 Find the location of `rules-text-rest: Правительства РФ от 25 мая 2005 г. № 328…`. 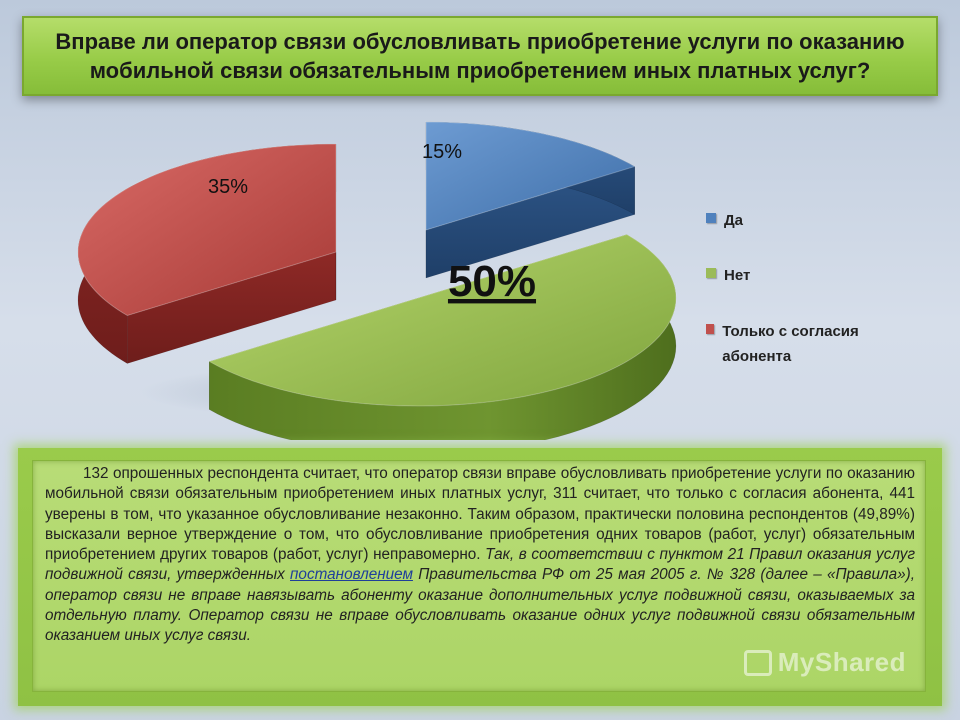

rules-text-rest: Правительства РФ от 25 мая 2005 г. № 328… is located at coordinates (480, 605).